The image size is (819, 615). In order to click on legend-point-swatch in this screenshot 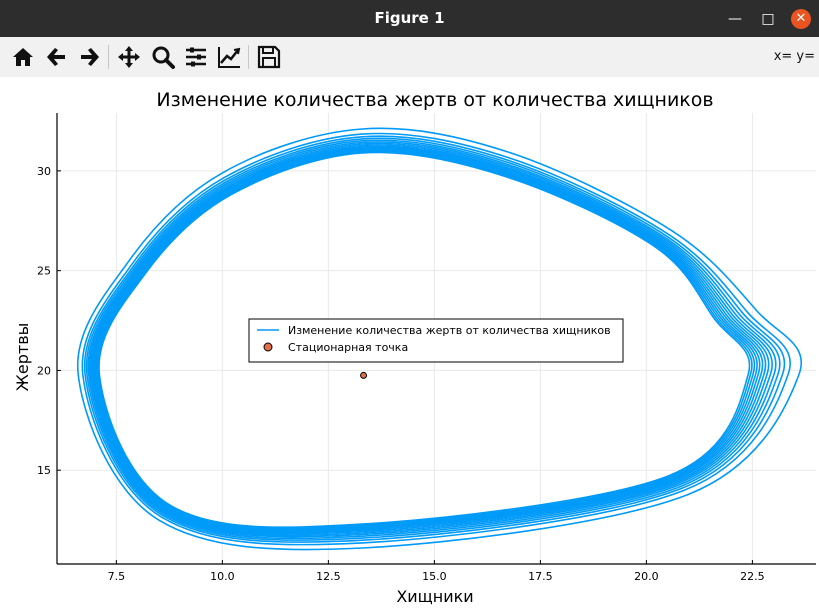, I will do `click(268, 347)`.